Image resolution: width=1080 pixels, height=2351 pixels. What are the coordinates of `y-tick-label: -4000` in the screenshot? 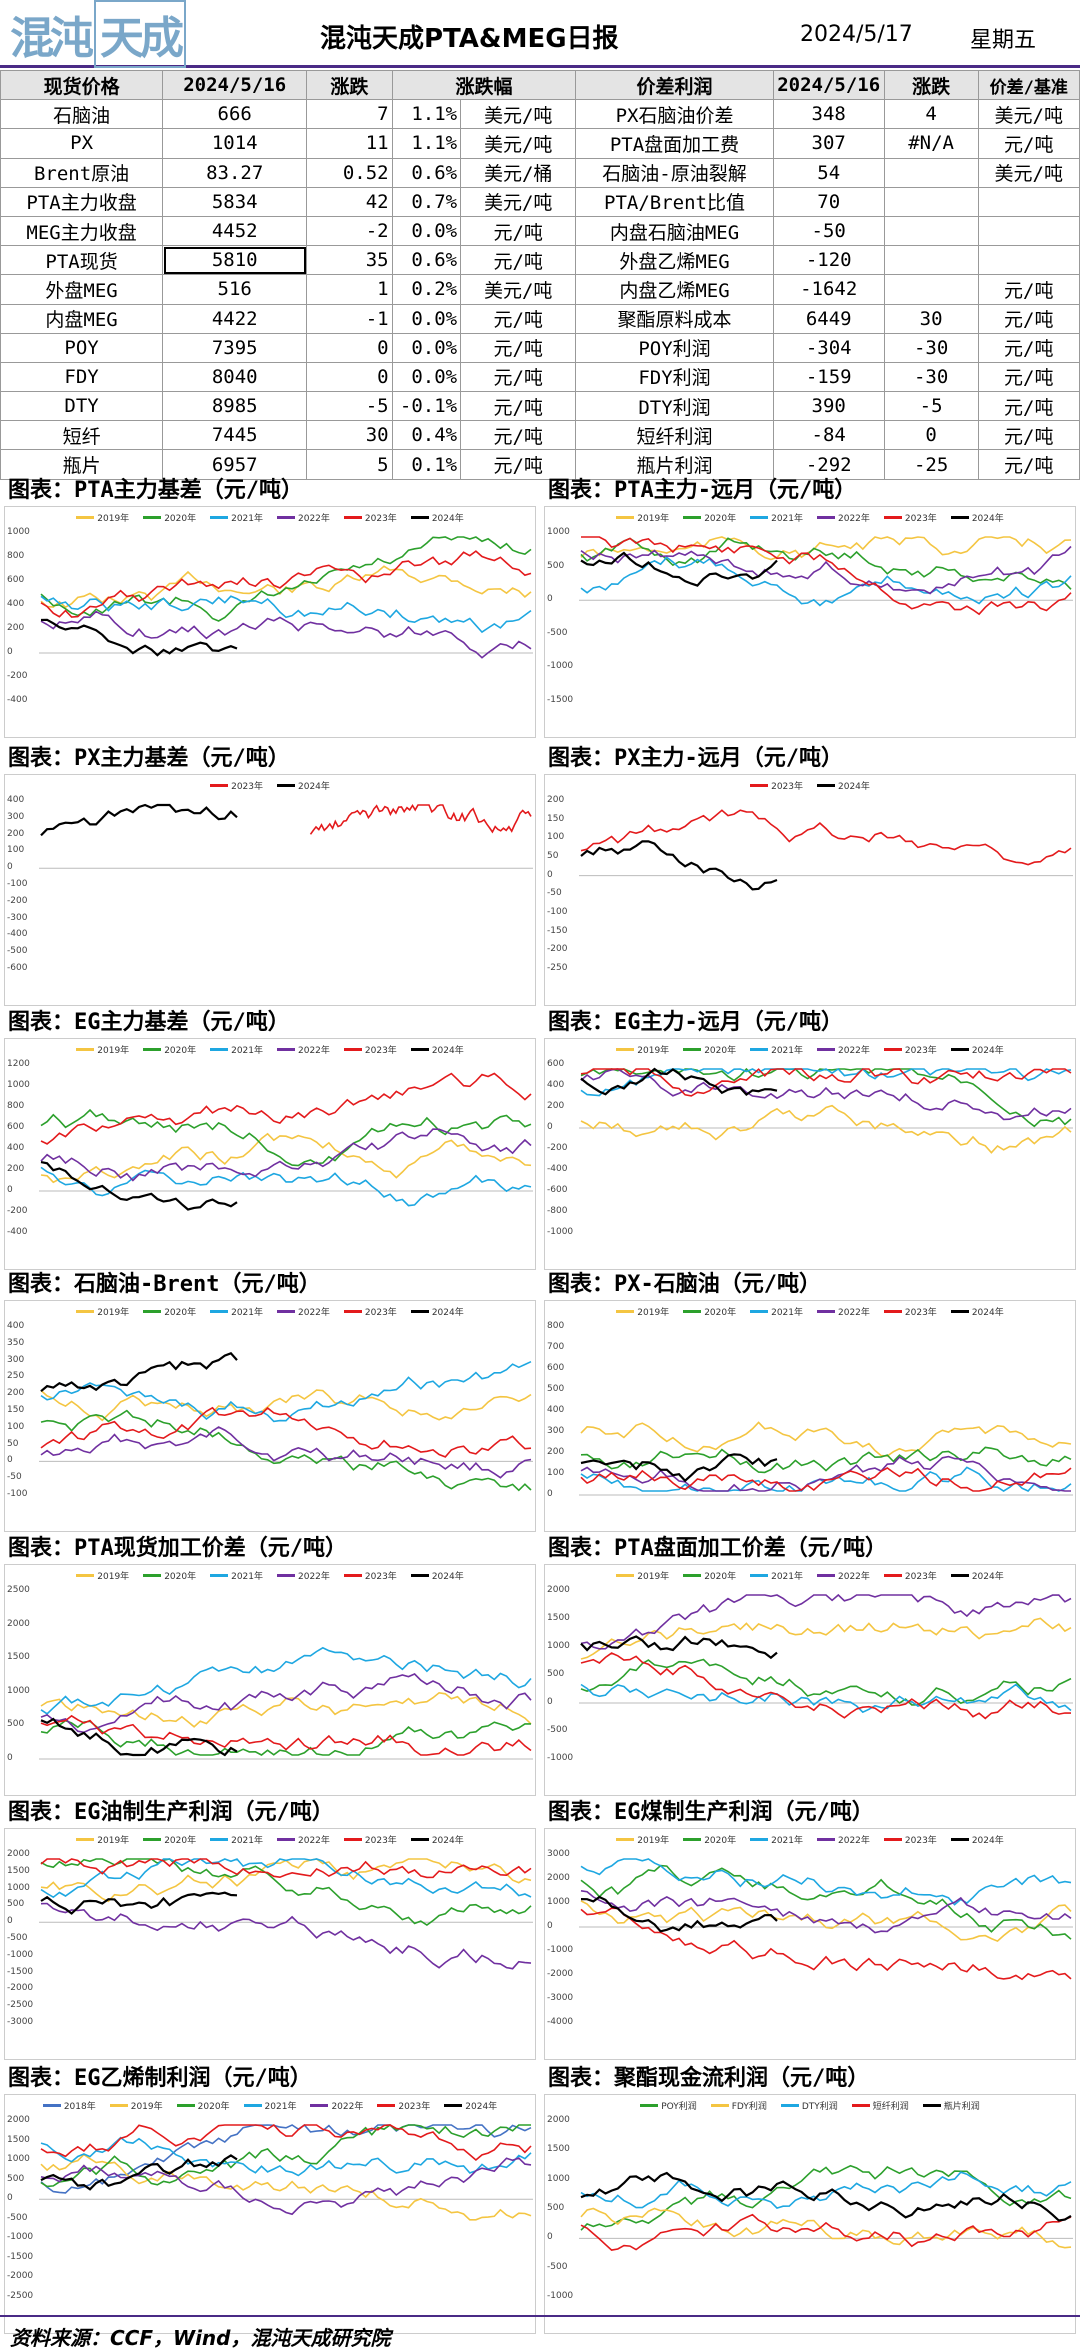 It's located at (560, 2022).